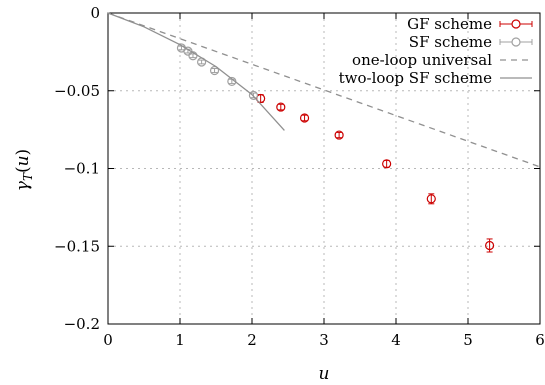 Image resolution: width=545 pixels, height=385 pixels. Describe the element at coordinates (449, 24) in the screenshot. I see `legend-label: GF scheme` at that location.